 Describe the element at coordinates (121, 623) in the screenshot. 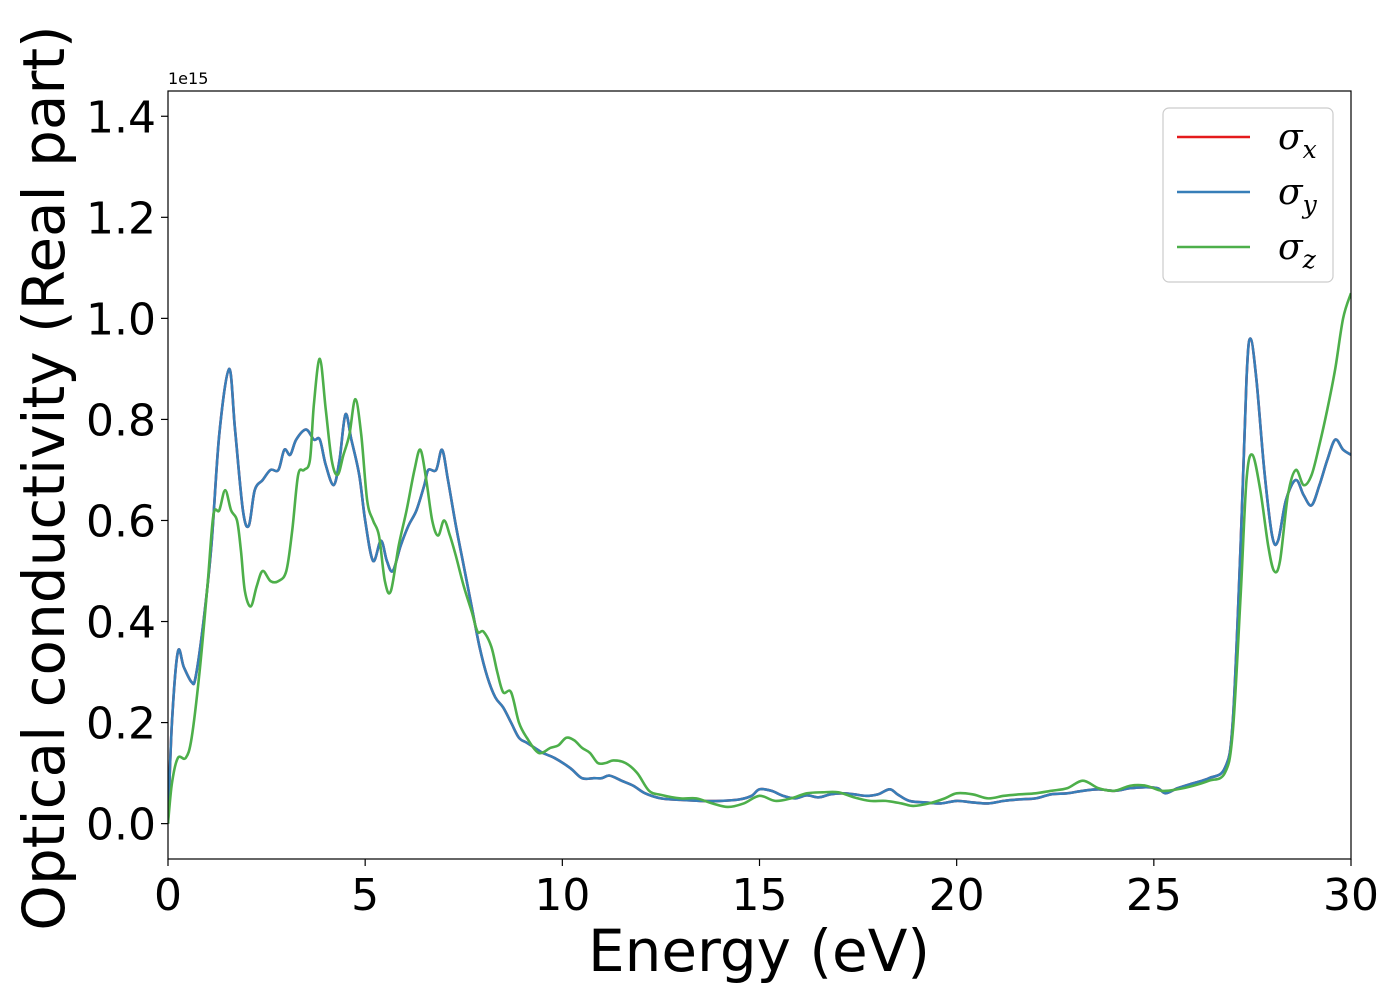

I see `y-tick-label: 0.4` at that location.